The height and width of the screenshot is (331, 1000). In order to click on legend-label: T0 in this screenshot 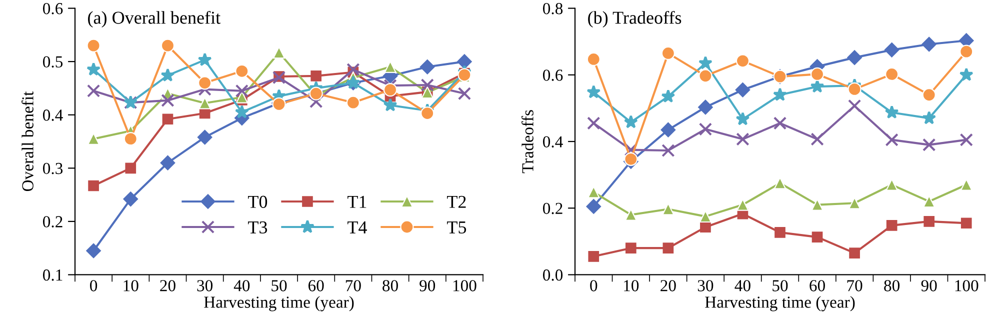, I will do `click(258, 202)`.